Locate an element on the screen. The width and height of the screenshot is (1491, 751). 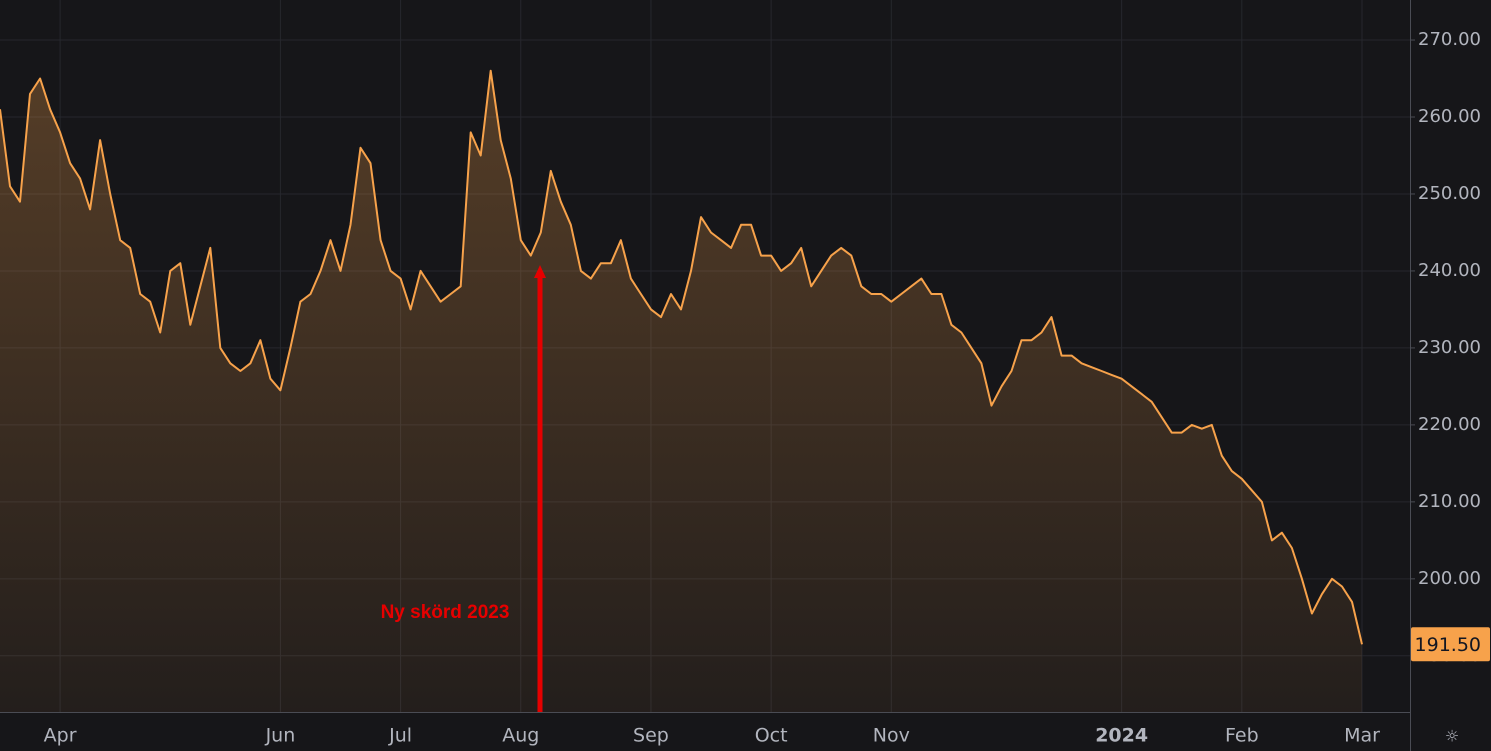
x-tick-label: Jun is located at coordinates (280, 736).